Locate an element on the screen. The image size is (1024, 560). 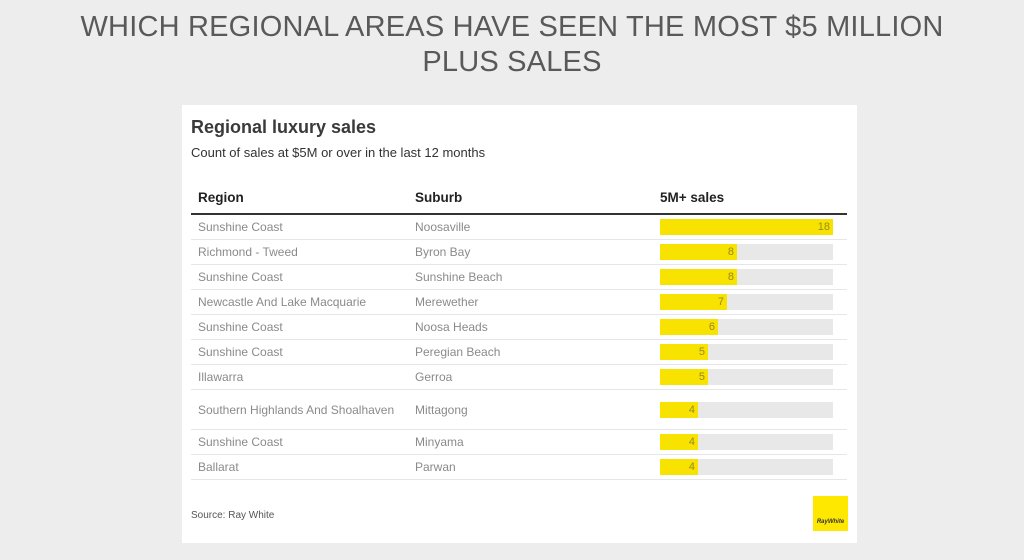
column-header-region: Region is located at coordinates (221, 197).